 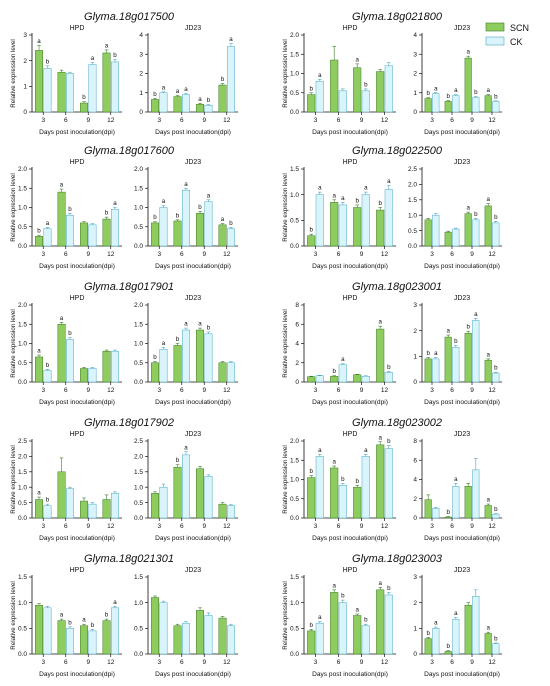 I want to click on y-axis-label: Relative expression level, so click(x=285, y=207).